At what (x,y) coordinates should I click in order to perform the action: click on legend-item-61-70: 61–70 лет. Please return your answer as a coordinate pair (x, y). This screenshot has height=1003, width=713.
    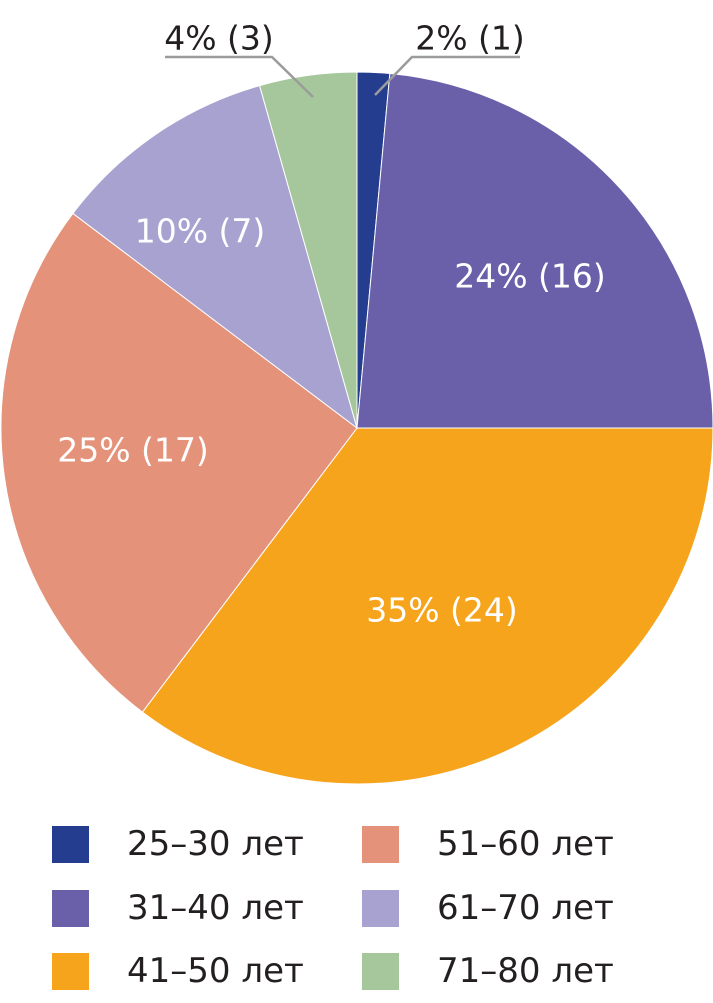
    Looking at the image, I should click on (488, 908).